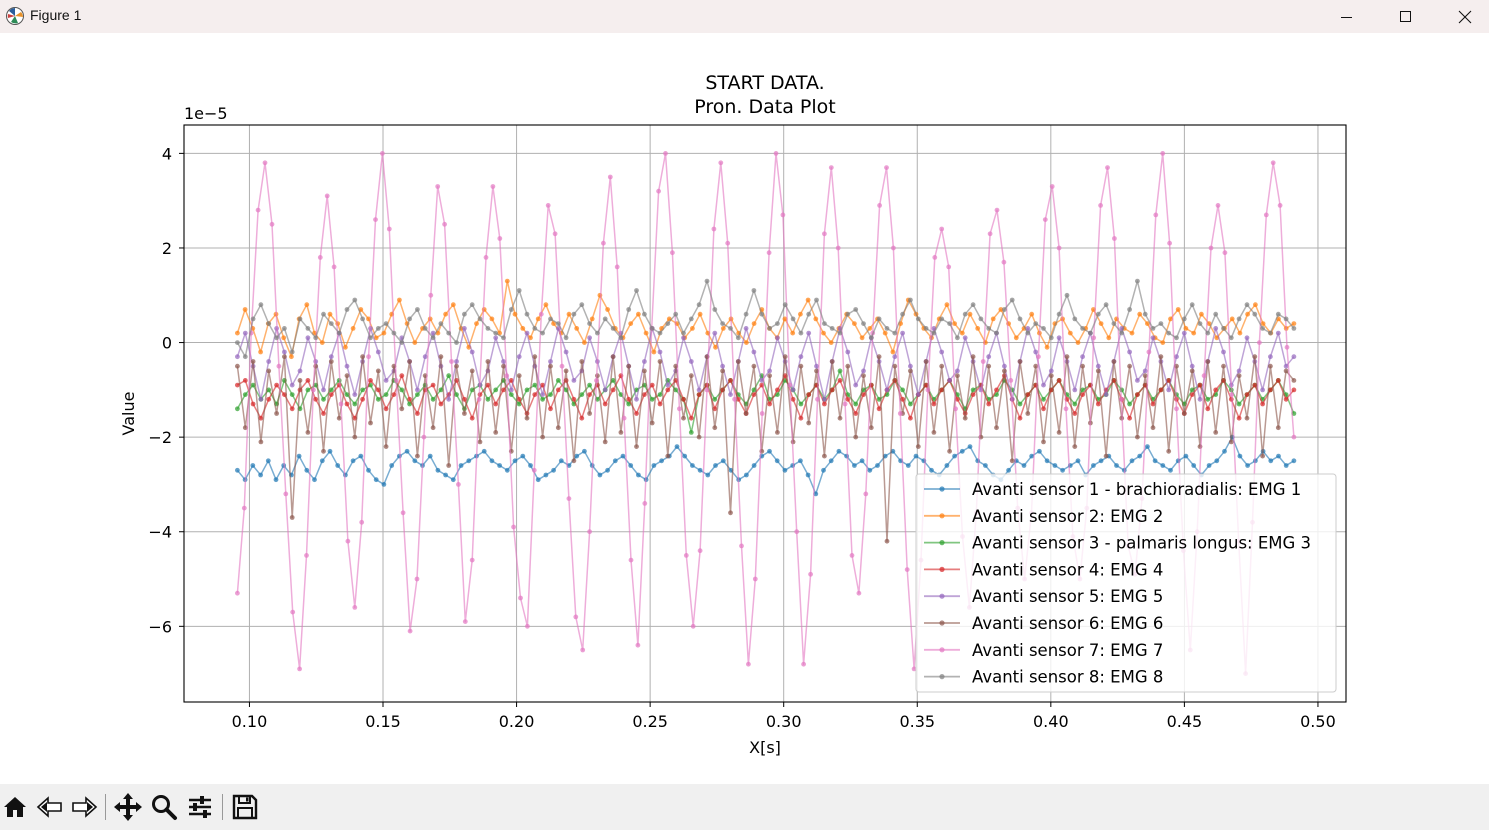 Image resolution: width=1489 pixels, height=830 pixels. Describe the element at coordinates (15, 16) in the screenshot. I see `matplotlib-logo-icon` at that location.